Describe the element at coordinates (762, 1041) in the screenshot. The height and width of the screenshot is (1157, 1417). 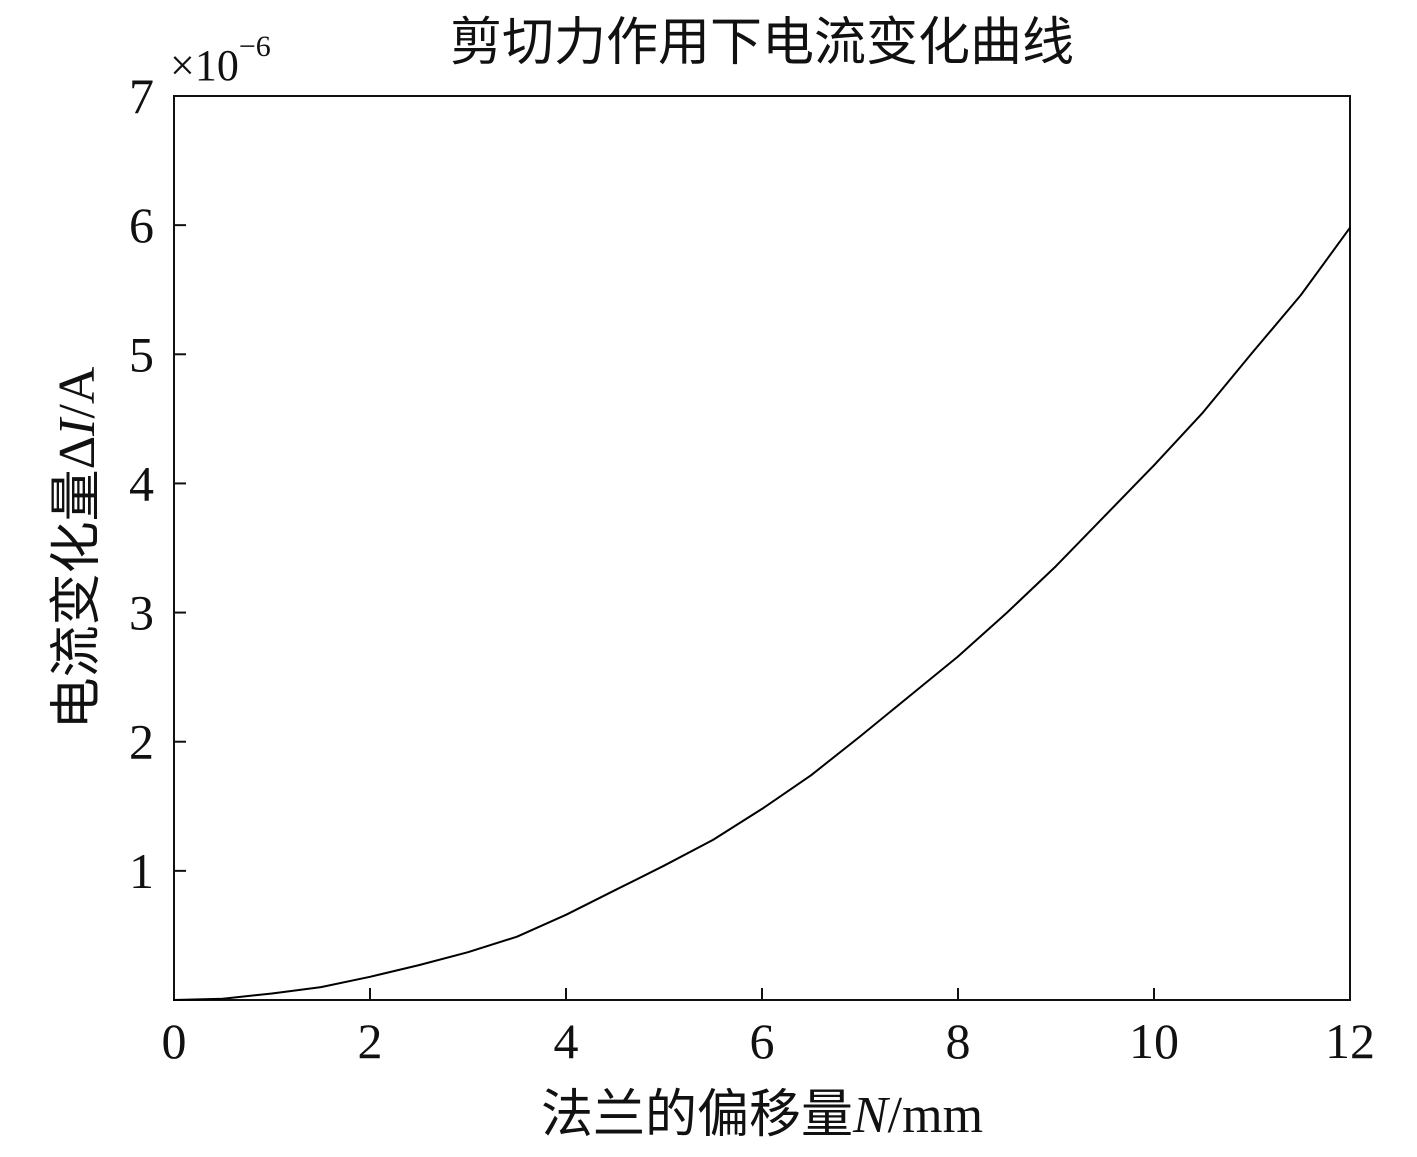
I see `x-tick-label: 6` at that location.